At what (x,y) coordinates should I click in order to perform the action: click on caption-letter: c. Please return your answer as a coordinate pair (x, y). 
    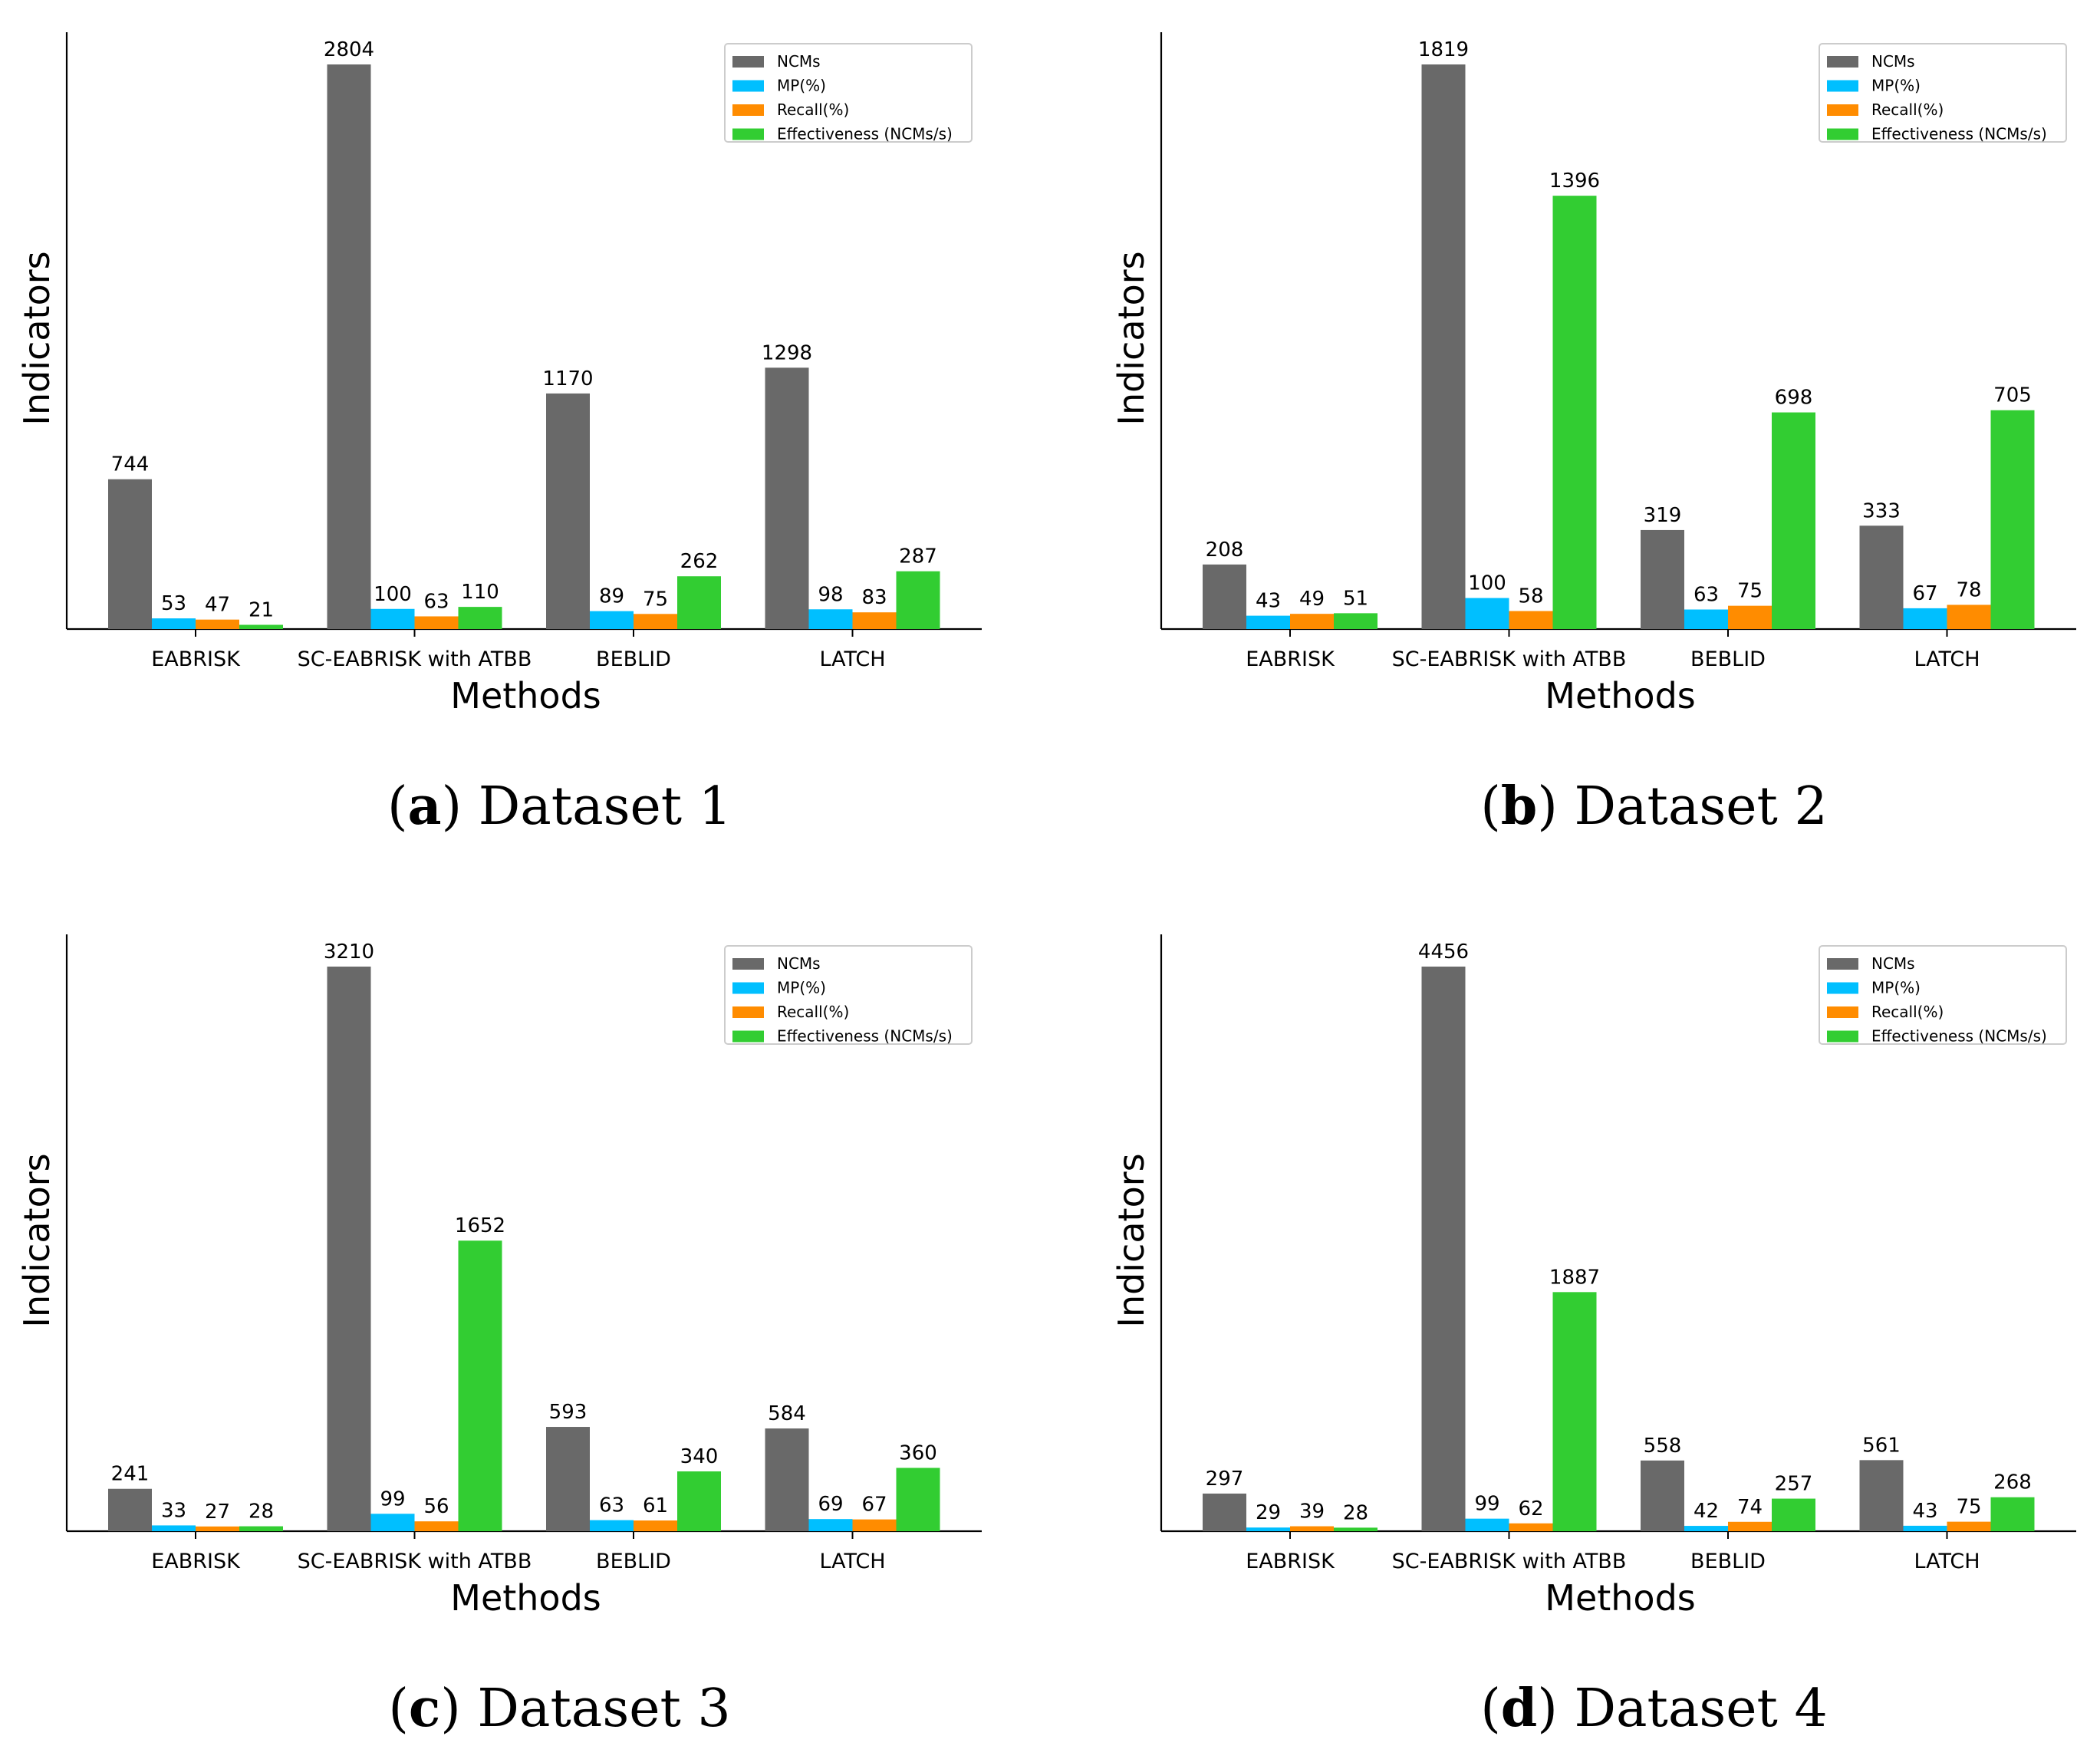
    Looking at the image, I should click on (424, 1708).